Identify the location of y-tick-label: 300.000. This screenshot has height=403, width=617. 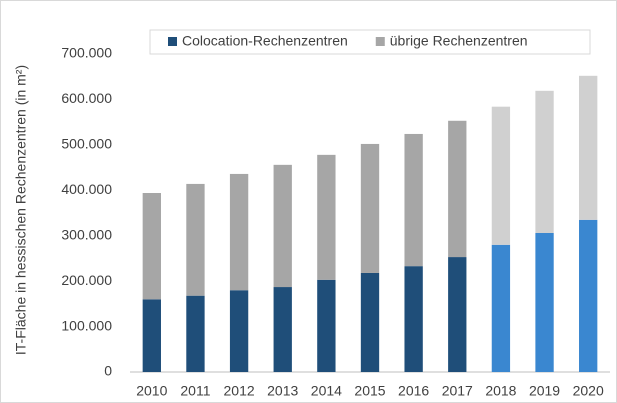
(86, 234).